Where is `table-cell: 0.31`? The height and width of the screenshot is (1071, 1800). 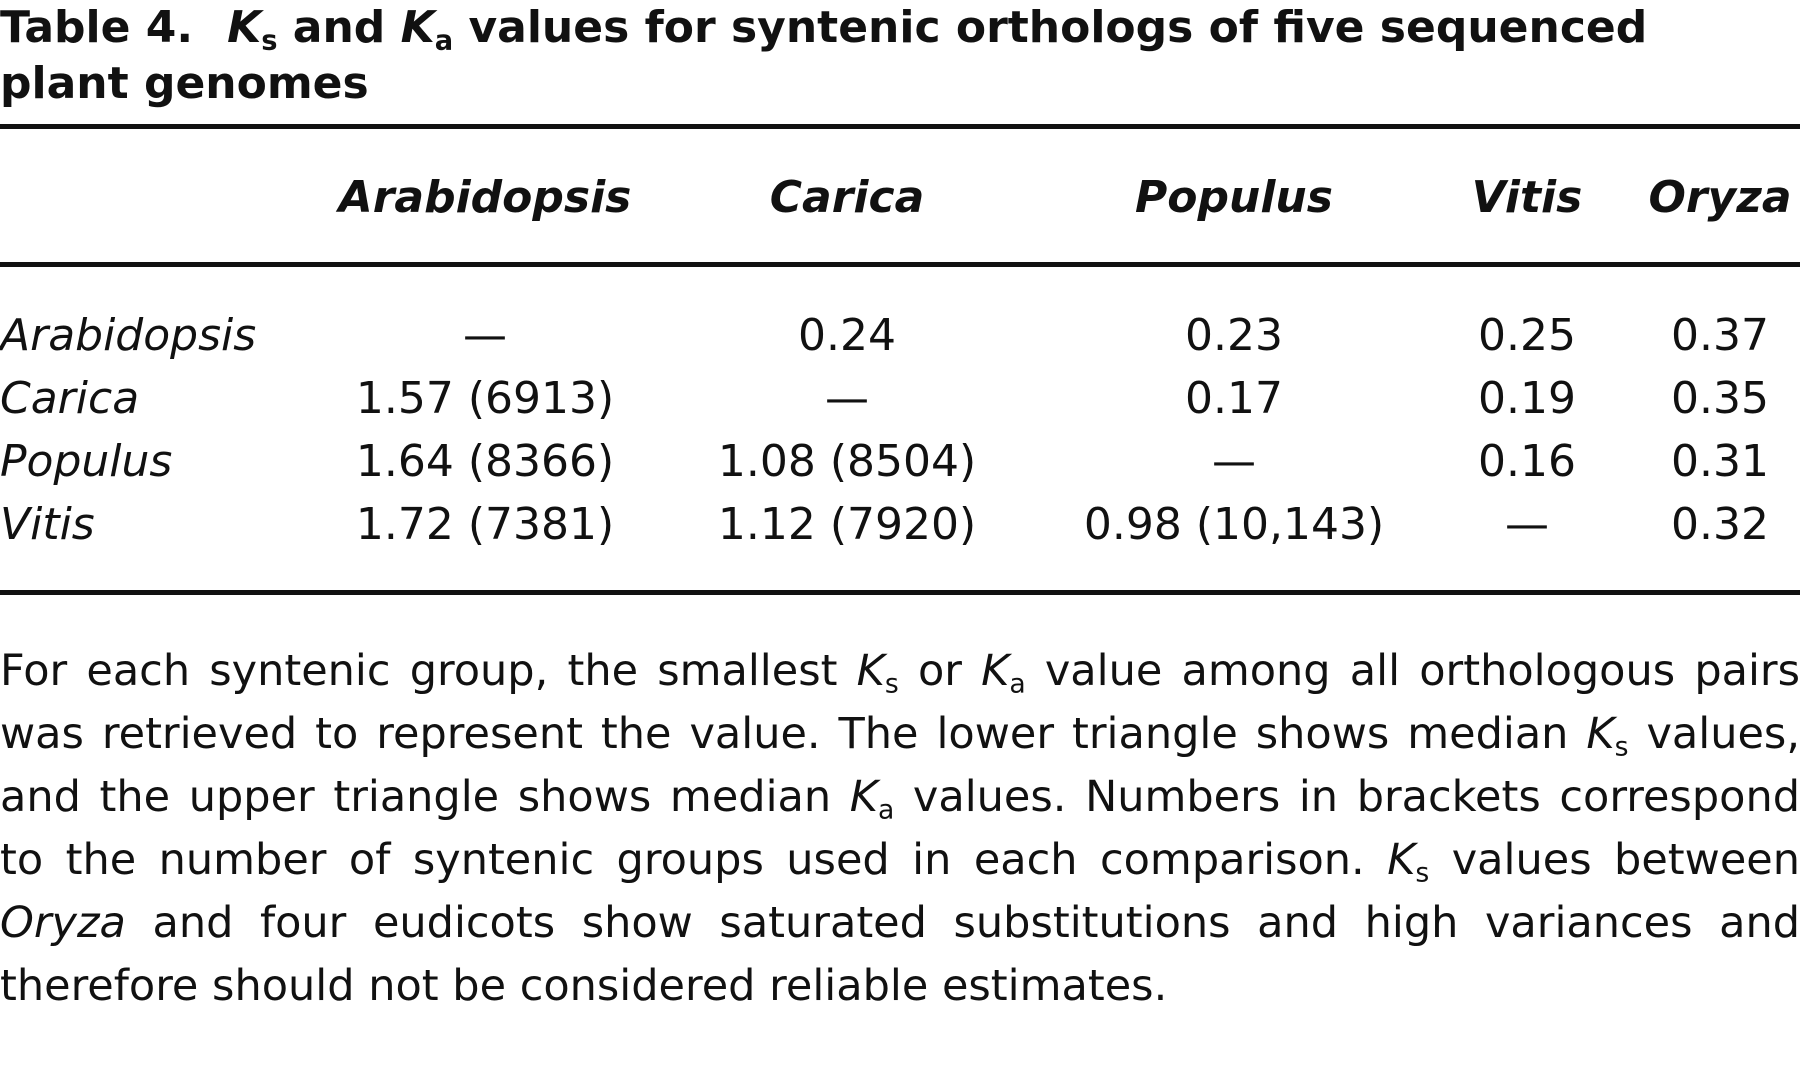
table-cell: 0.31 is located at coordinates (1720, 461).